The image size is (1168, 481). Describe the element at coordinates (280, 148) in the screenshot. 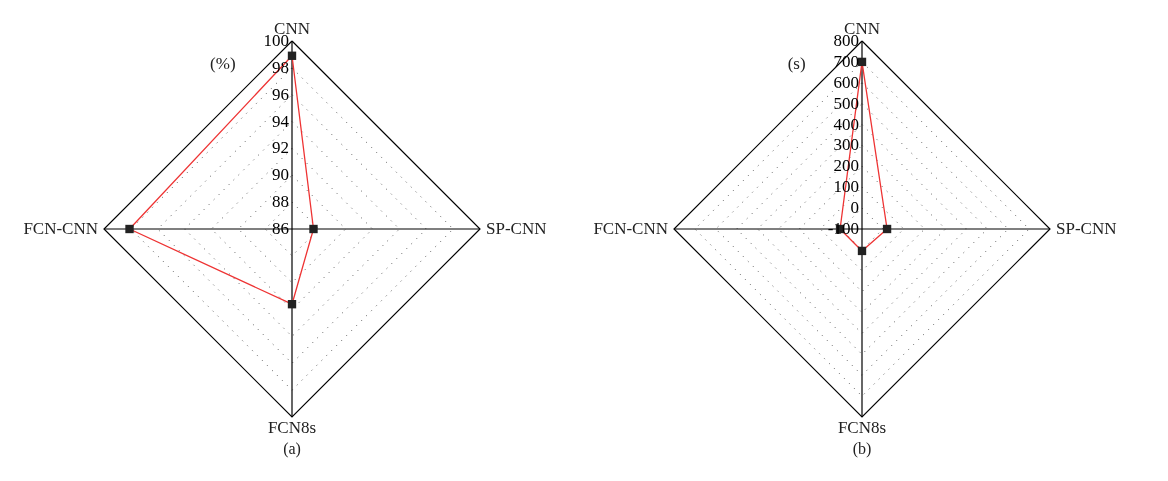

I see `y-tick-label: 92` at that location.